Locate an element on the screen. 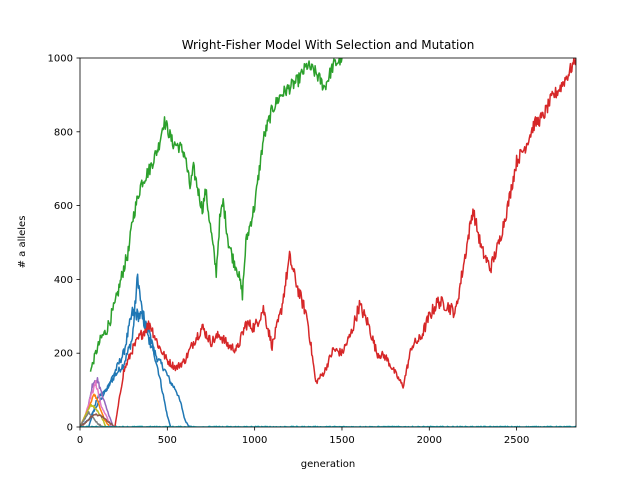  x-tick-label: 500 is located at coordinates (167, 440).